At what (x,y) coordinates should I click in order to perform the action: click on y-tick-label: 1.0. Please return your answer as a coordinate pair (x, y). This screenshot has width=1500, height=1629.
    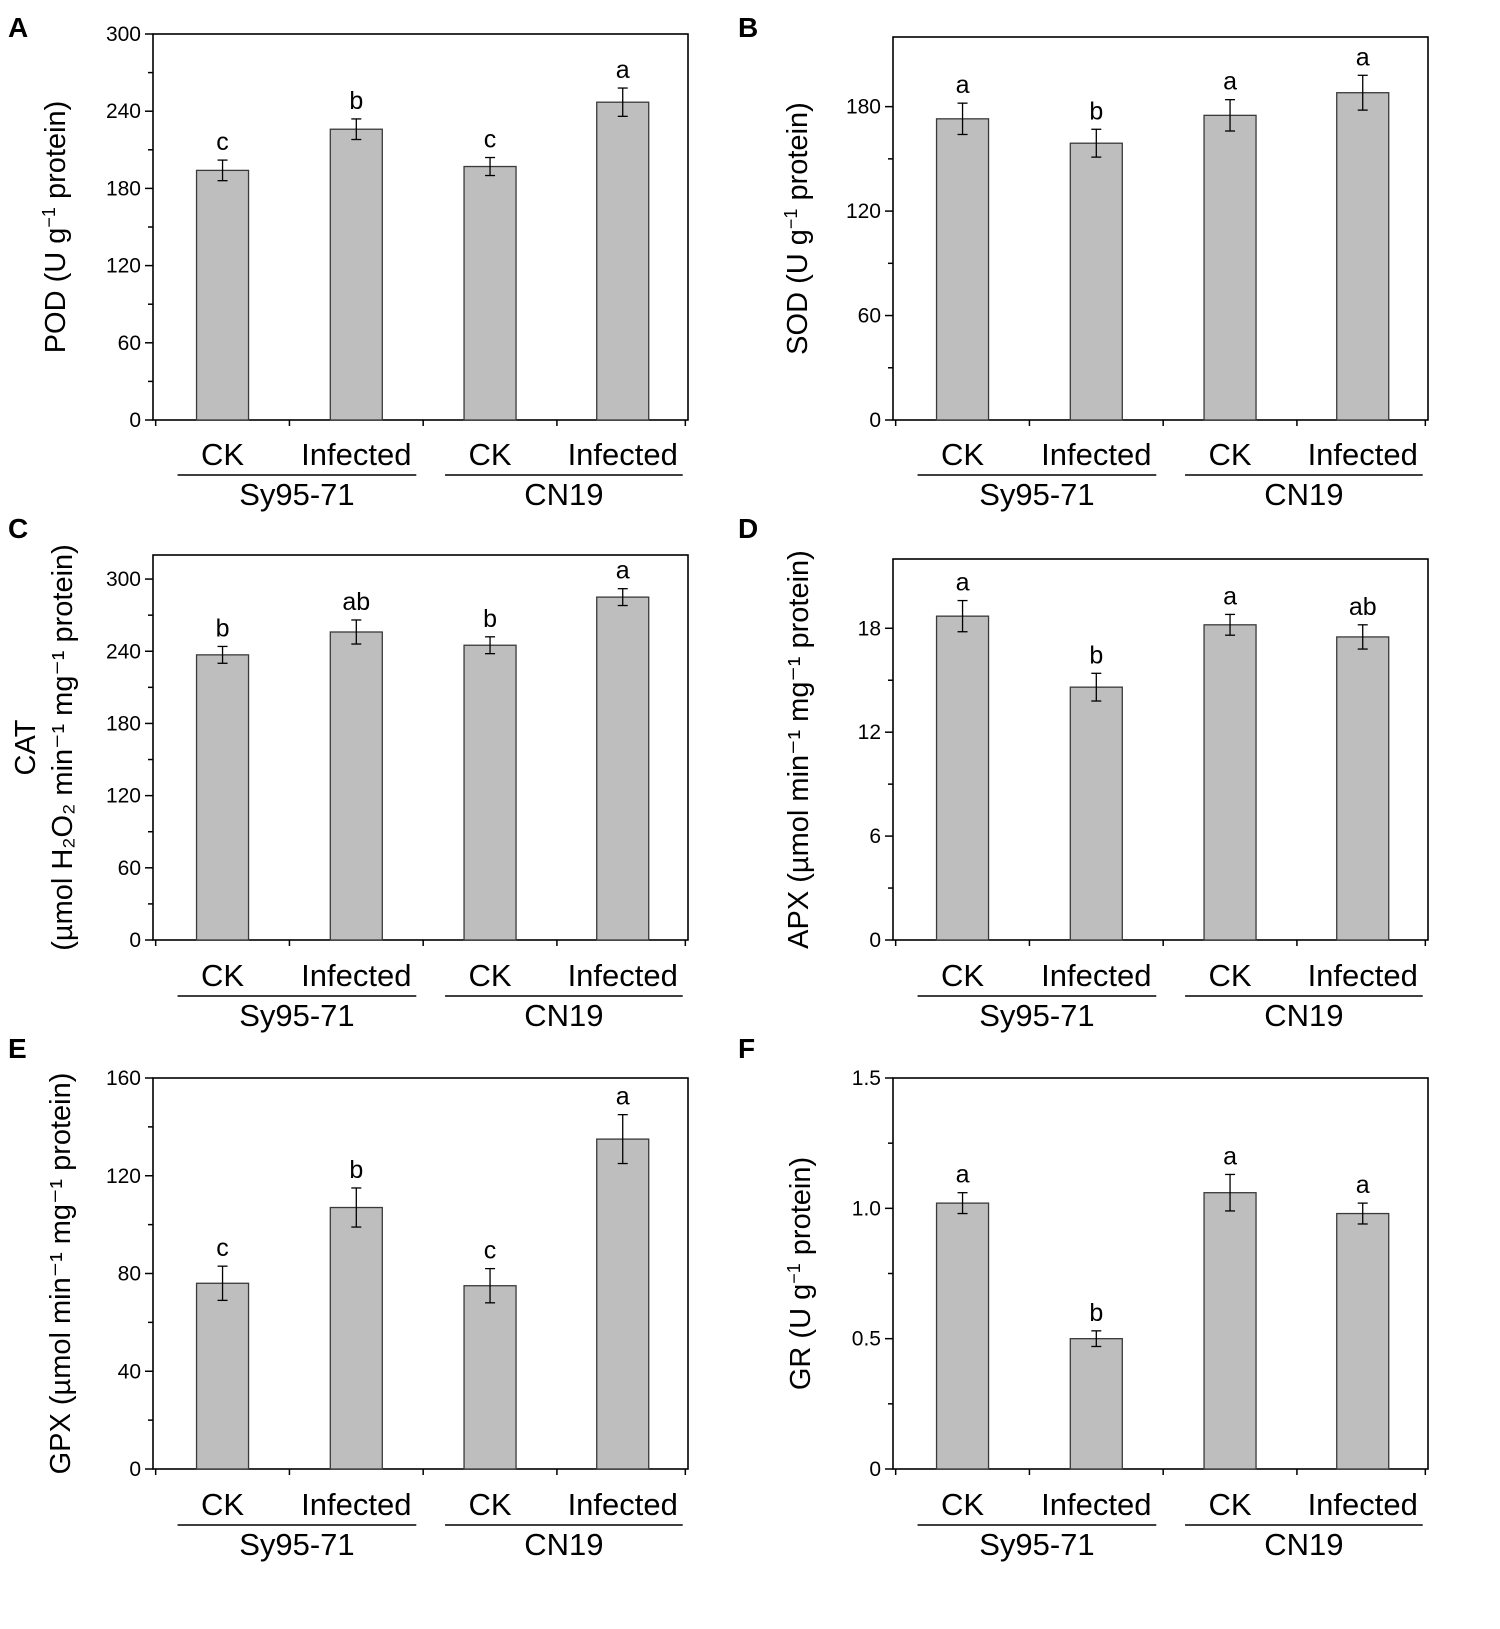
    Looking at the image, I should click on (866, 1208).